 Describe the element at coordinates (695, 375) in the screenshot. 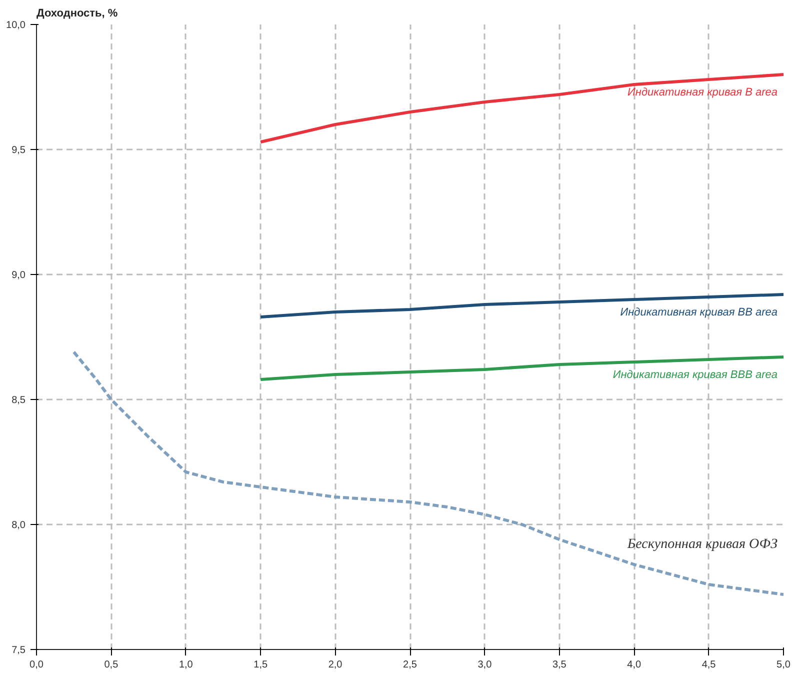

I see `series-label: Индикативная кривая BBB area` at that location.